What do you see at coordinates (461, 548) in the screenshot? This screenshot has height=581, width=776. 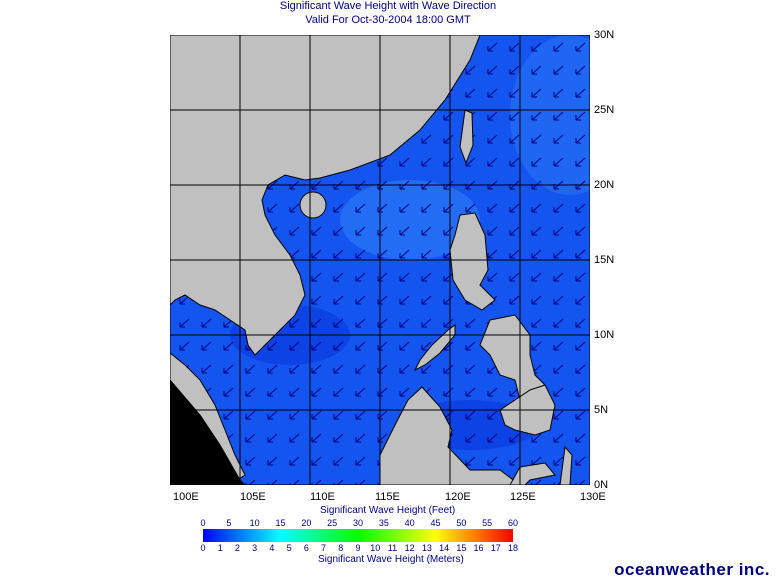 I see `meter-tick: 15` at bounding box center [461, 548].